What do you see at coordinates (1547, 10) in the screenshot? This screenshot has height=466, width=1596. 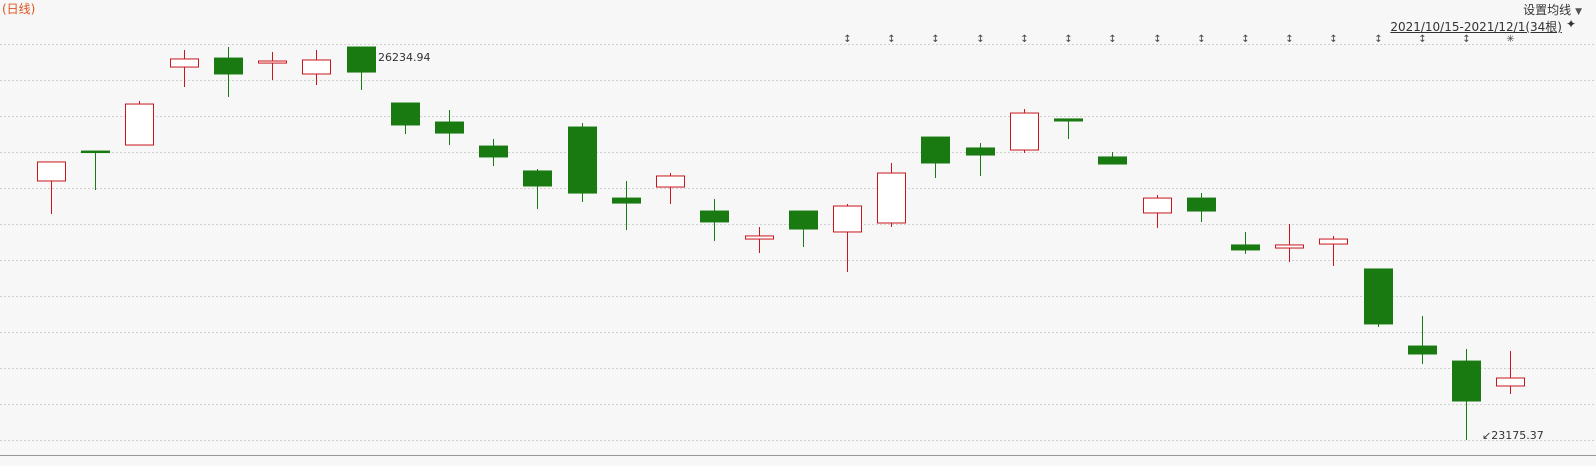 I see `ma-settings-label: 设置均线` at bounding box center [1547, 10].